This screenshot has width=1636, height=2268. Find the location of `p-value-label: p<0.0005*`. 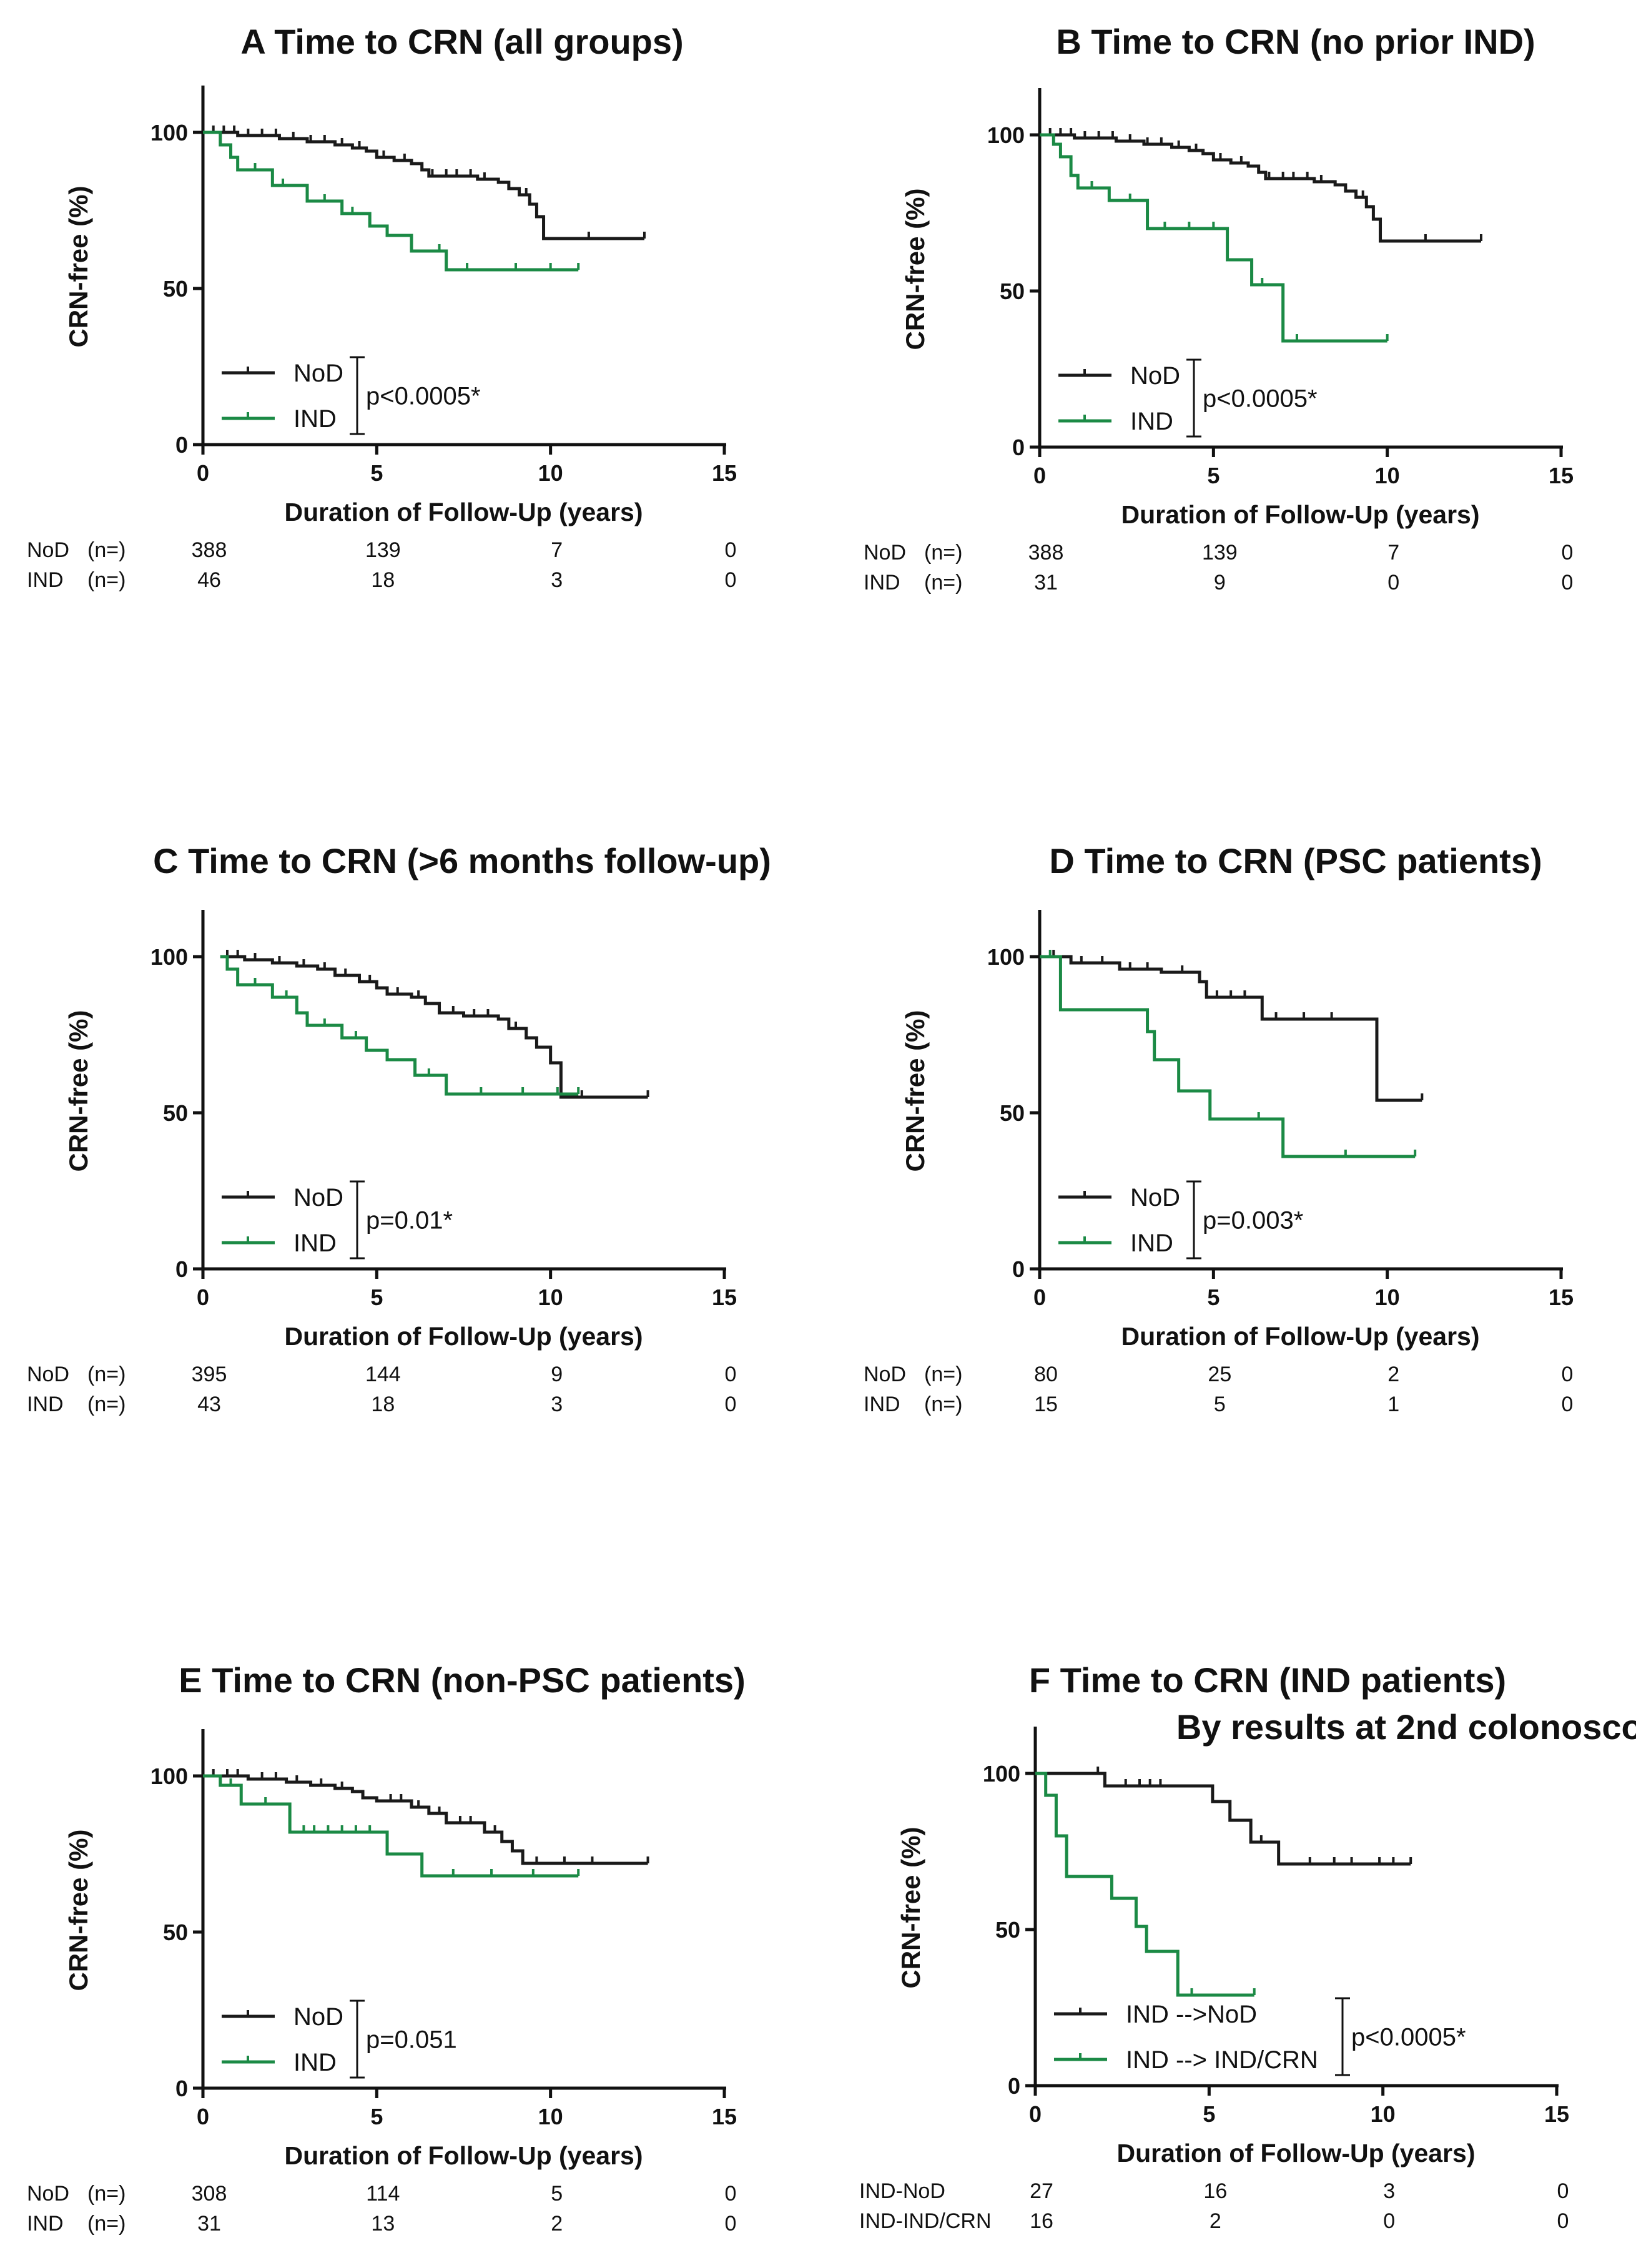

p-value-label: p<0.0005* is located at coordinates (423, 396).